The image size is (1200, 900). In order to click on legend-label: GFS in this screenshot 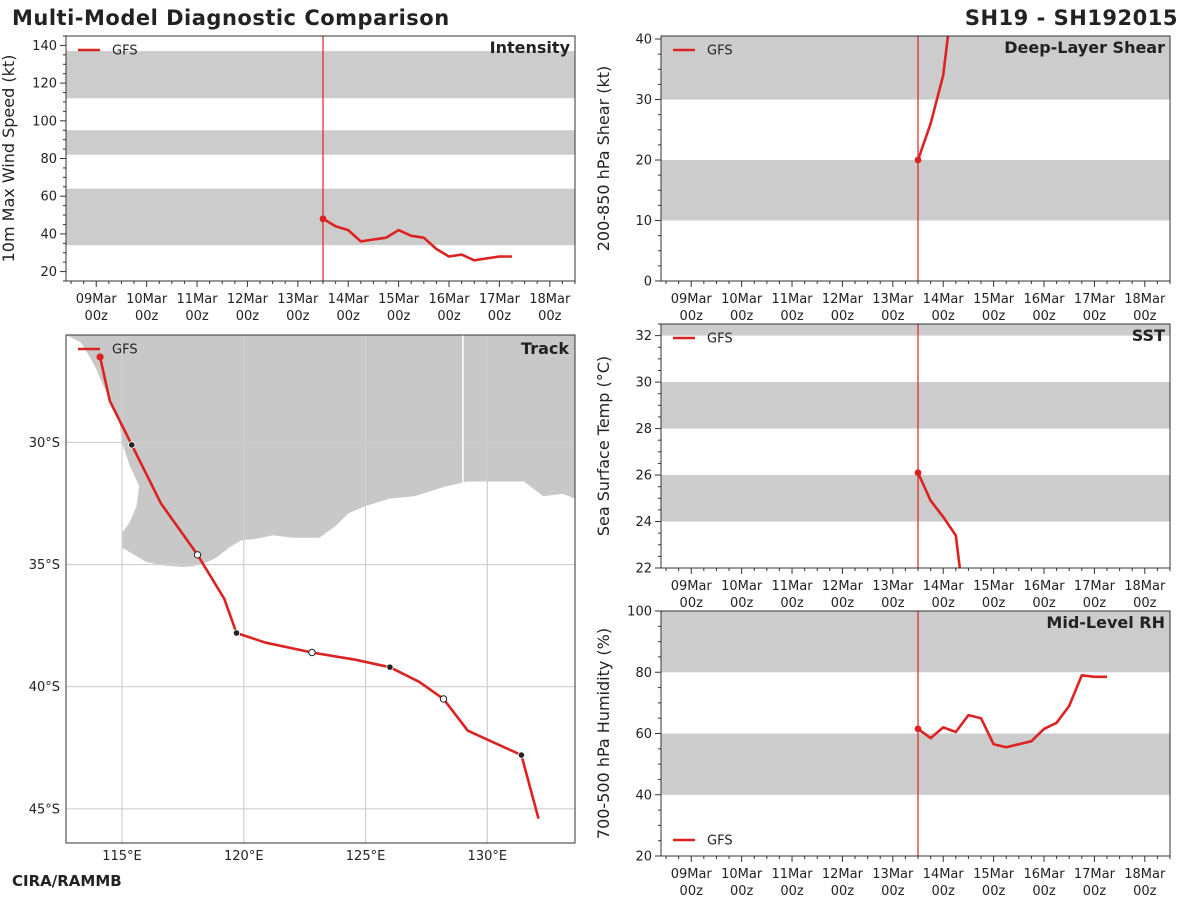, I will do `click(125, 51)`.